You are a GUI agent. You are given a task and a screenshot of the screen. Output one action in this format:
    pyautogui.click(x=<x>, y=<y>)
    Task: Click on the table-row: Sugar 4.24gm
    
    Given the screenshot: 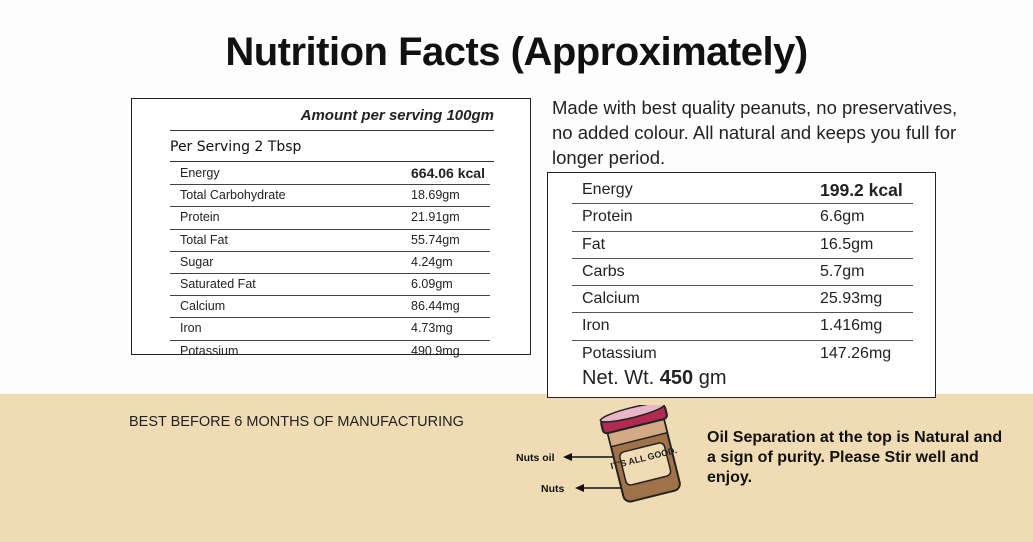 What is the action you would take?
    pyautogui.click(x=330, y=263)
    